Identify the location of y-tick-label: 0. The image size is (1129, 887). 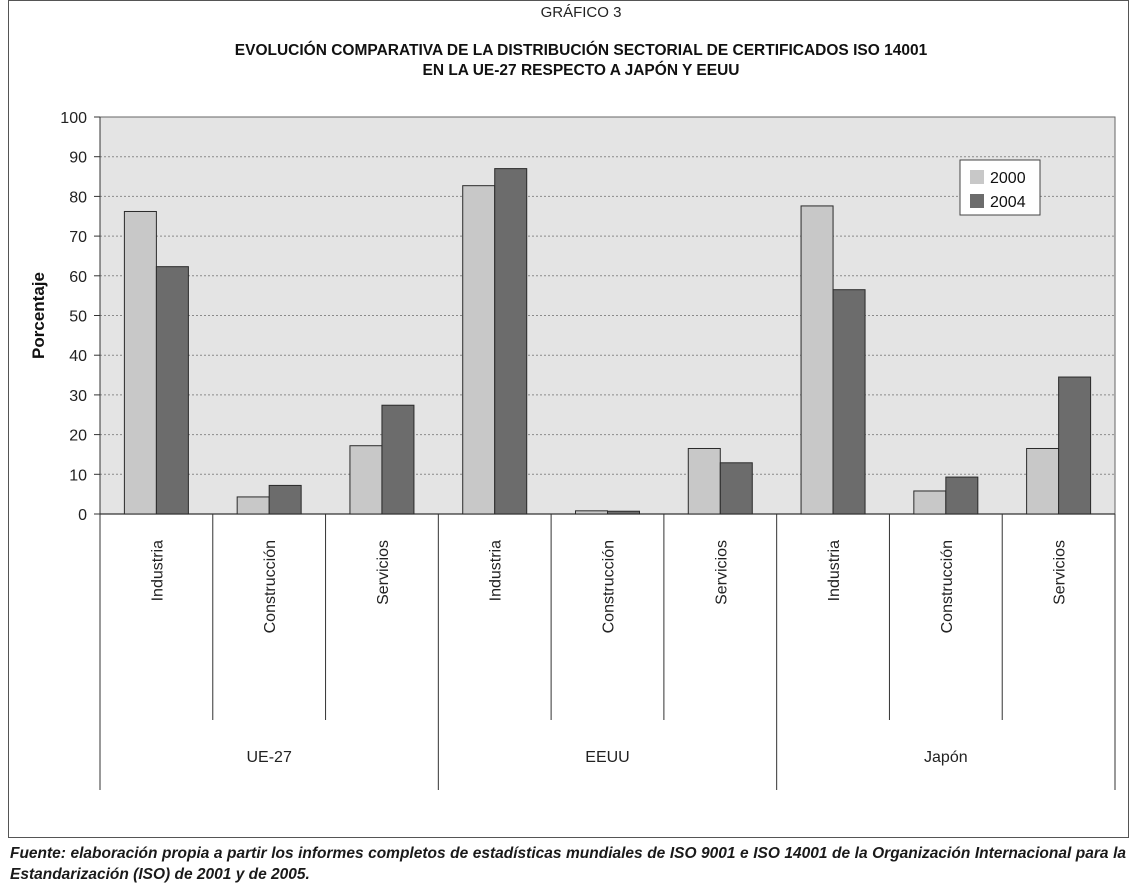
(82, 515).